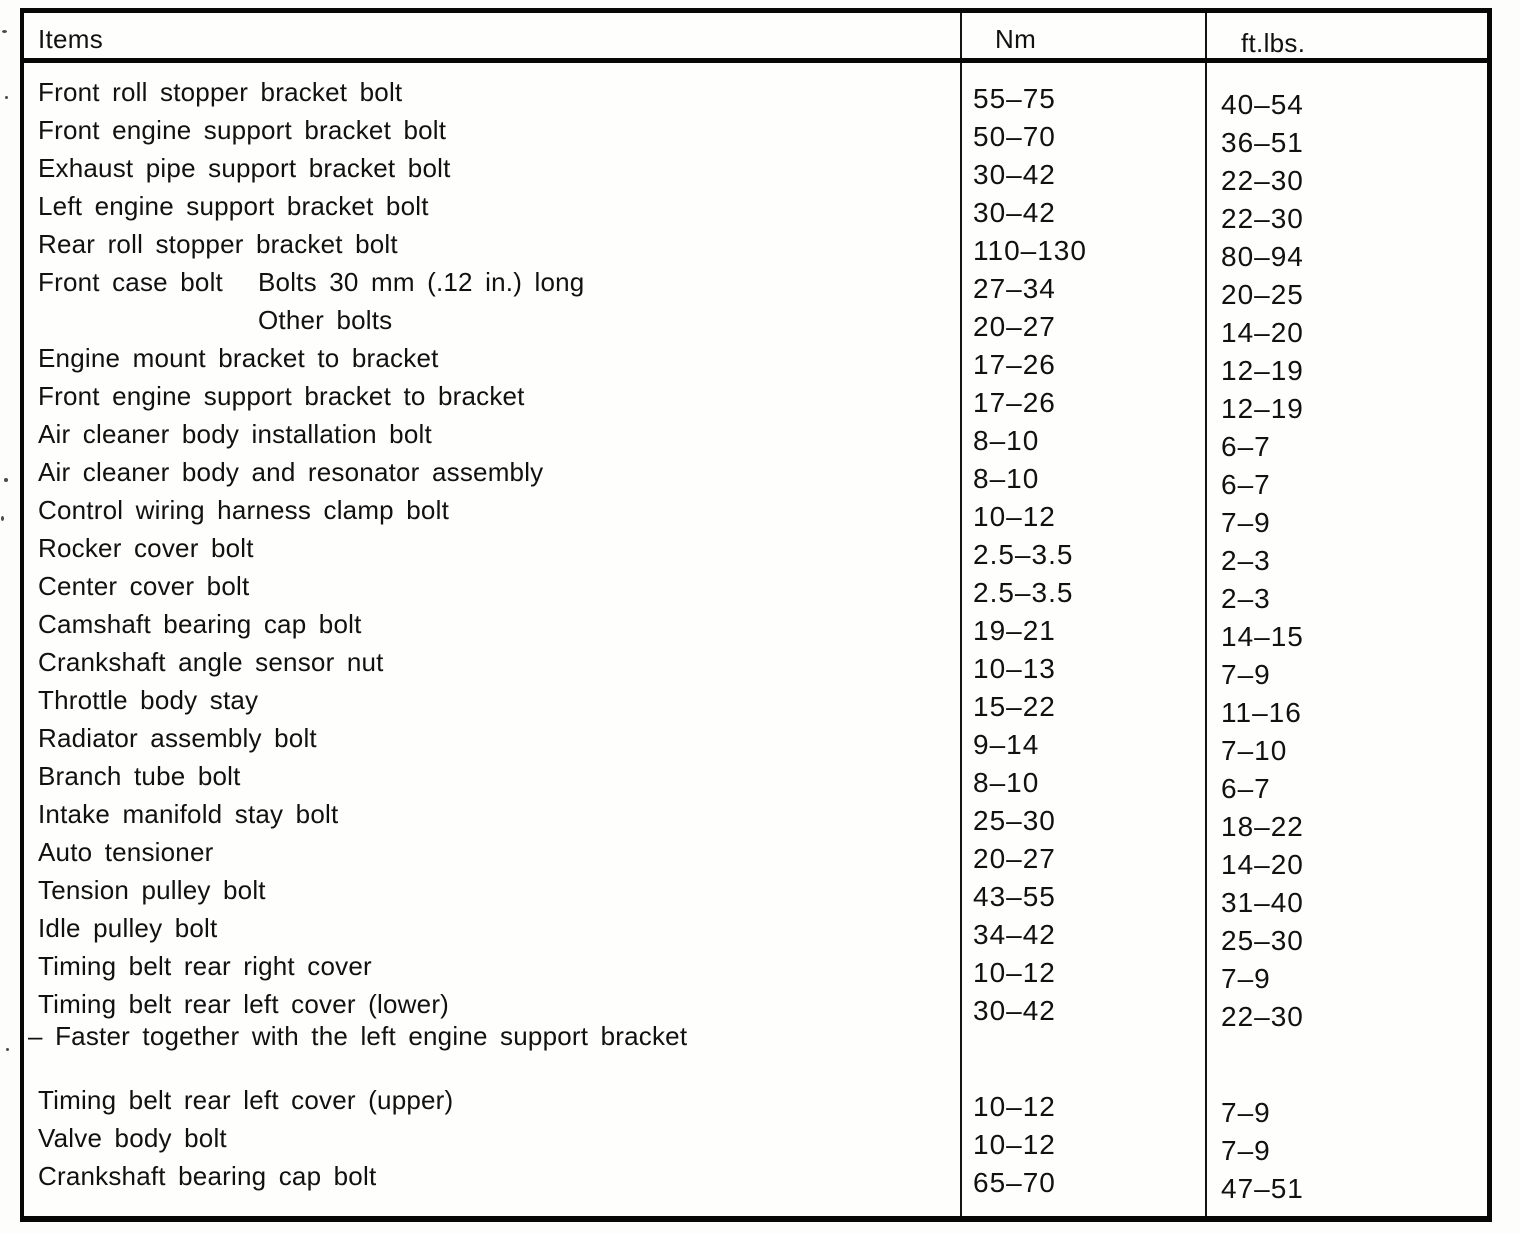 Image resolution: width=1520 pixels, height=1234 pixels. I want to click on item-cell: Control wiring harness clamp bolt, so click(493, 510).